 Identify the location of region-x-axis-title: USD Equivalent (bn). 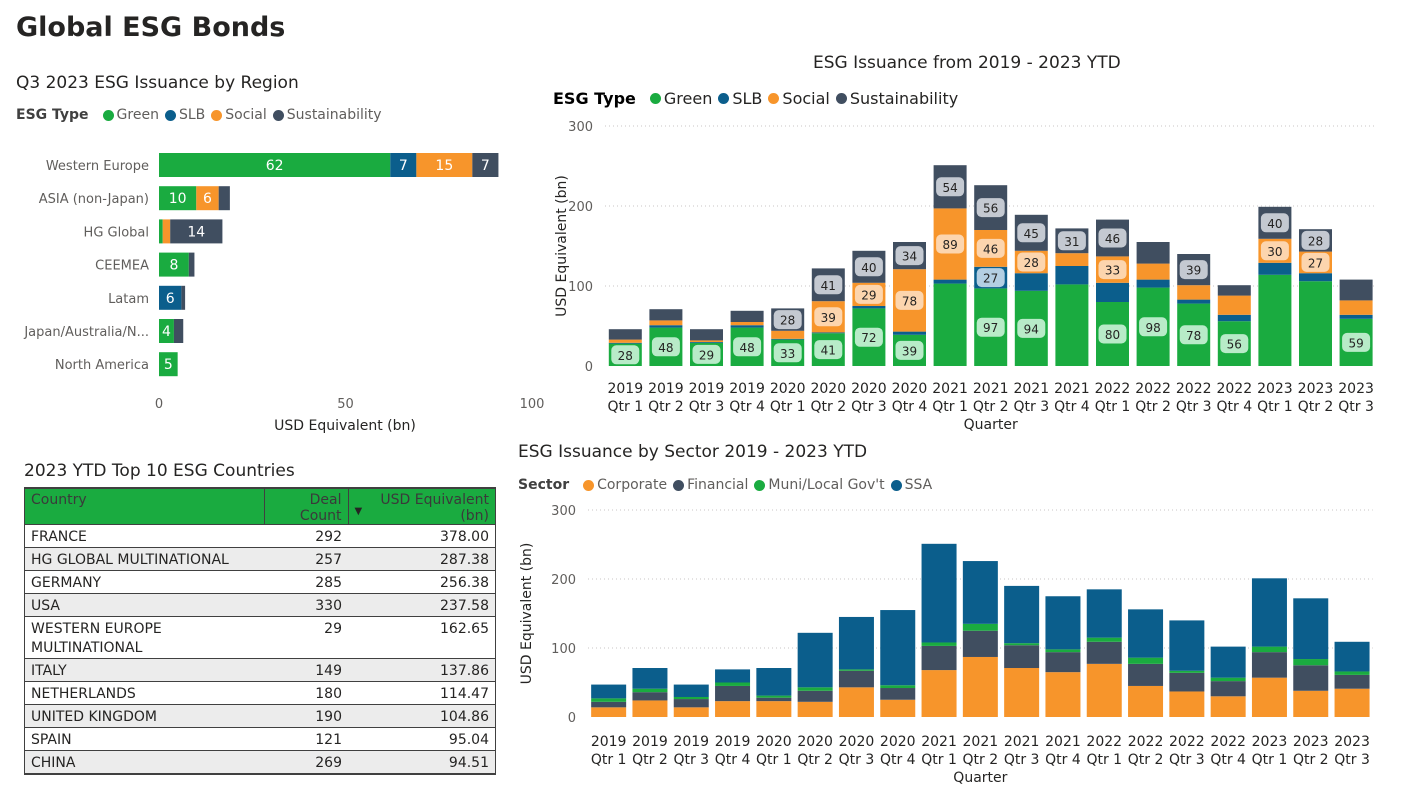
(345, 426).